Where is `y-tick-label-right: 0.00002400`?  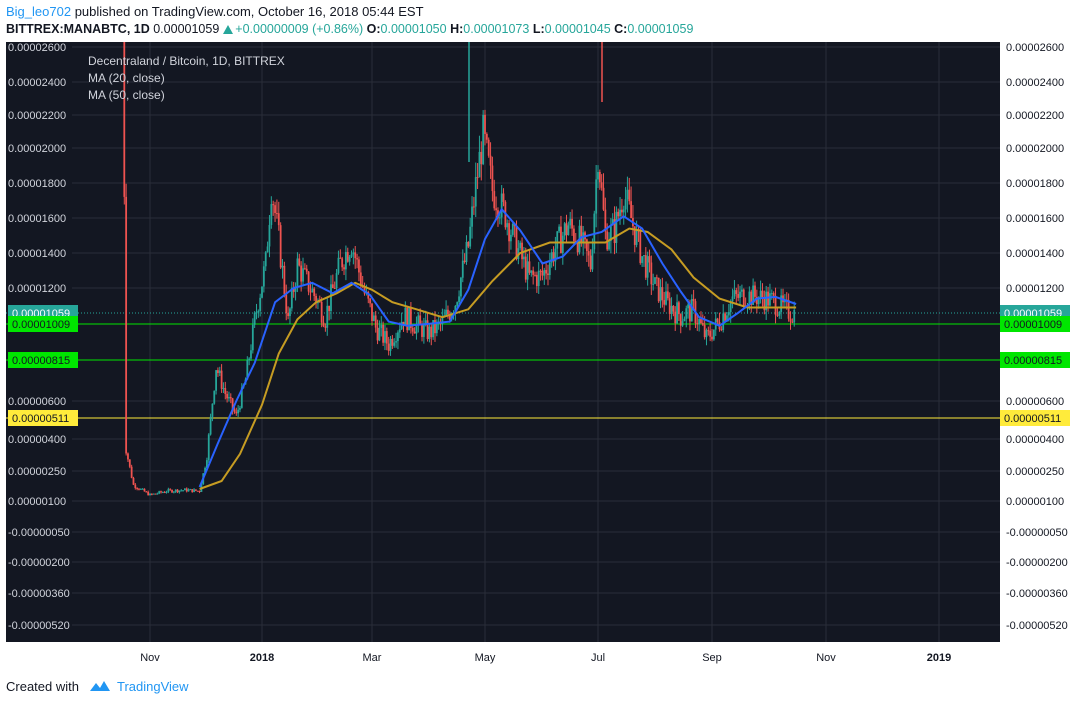 y-tick-label-right: 0.00002400 is located at coordinates (1035, 83).